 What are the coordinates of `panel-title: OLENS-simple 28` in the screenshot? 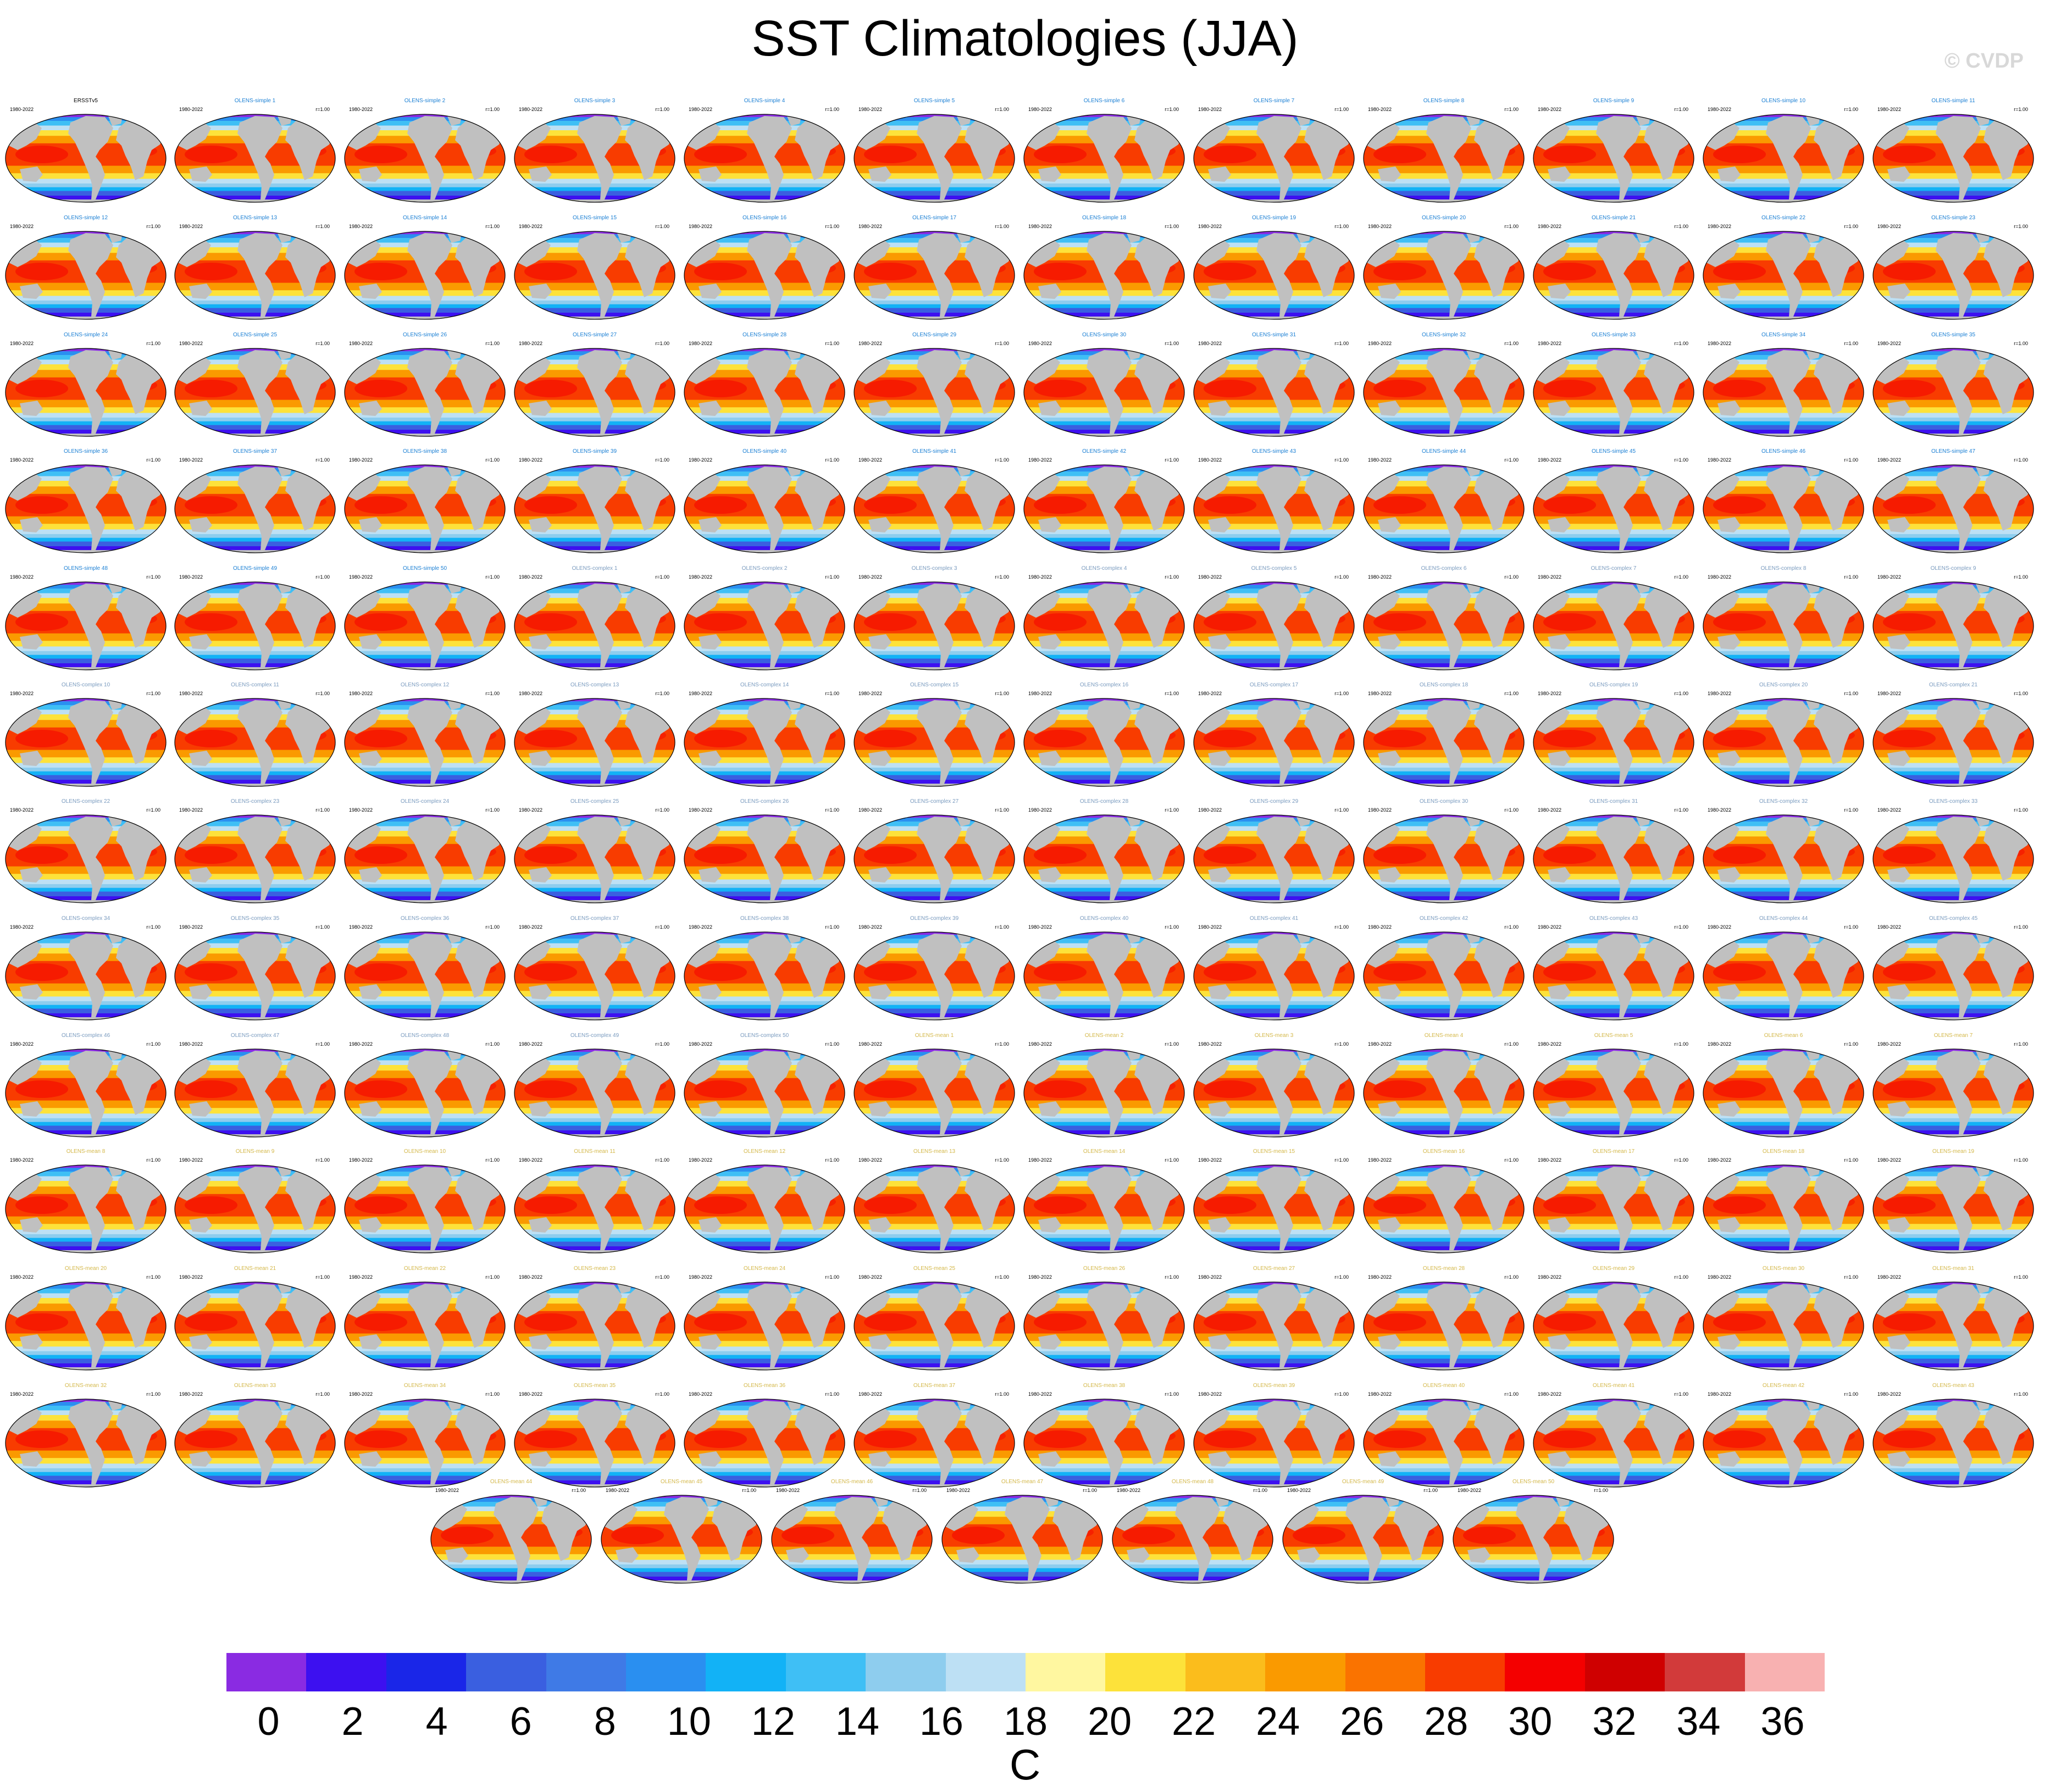 It's located at (764, 335).